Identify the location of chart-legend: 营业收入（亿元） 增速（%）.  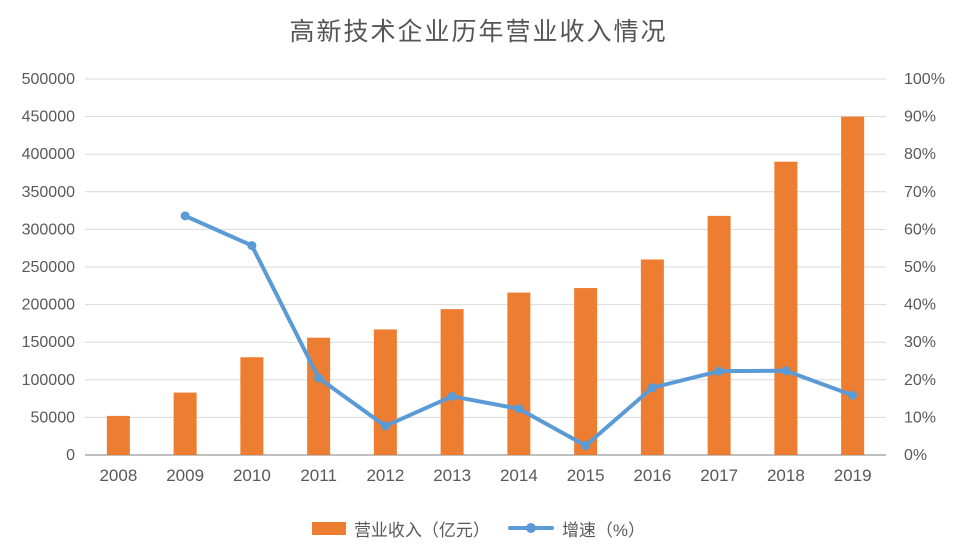
(478, 528).